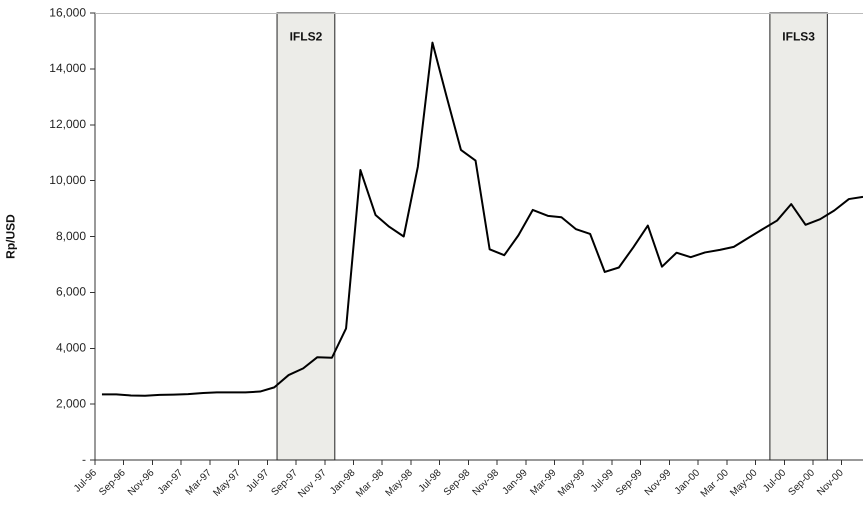  What do you see at coordinates (67, 68) in the screenshot?
I see `y-tick-label: 14,000` at bounding box center [67, 68].